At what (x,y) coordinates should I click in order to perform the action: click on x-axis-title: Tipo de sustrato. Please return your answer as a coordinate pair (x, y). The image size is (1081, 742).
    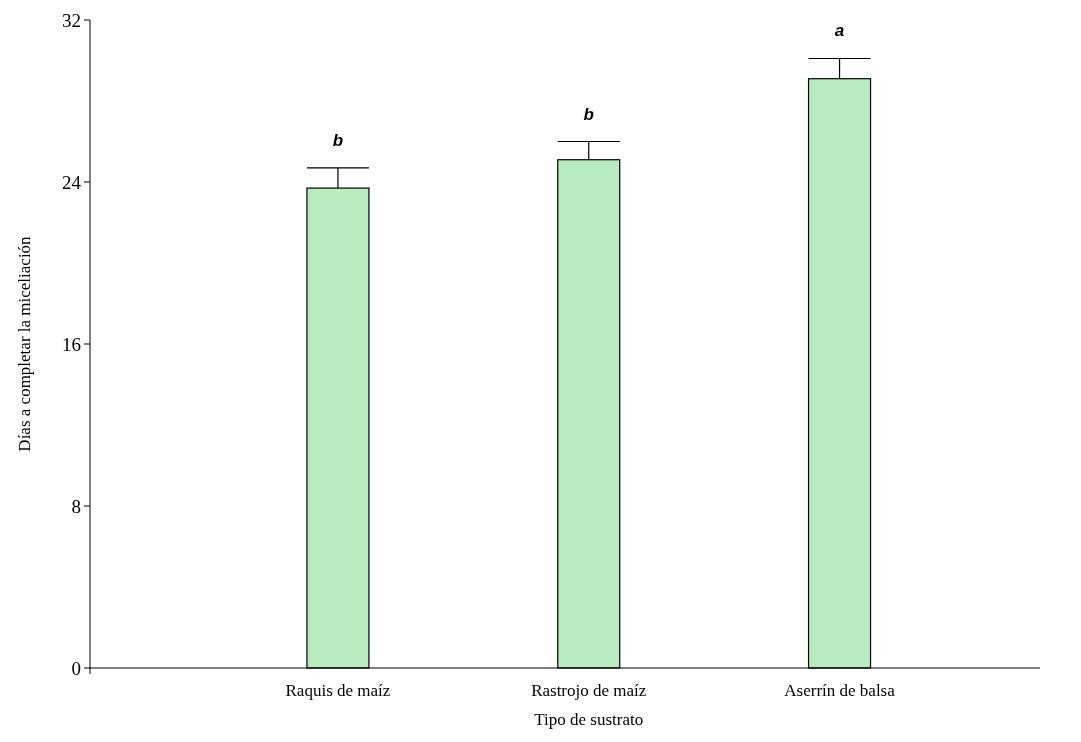
    Looking at the image, I should click on (589, 719).